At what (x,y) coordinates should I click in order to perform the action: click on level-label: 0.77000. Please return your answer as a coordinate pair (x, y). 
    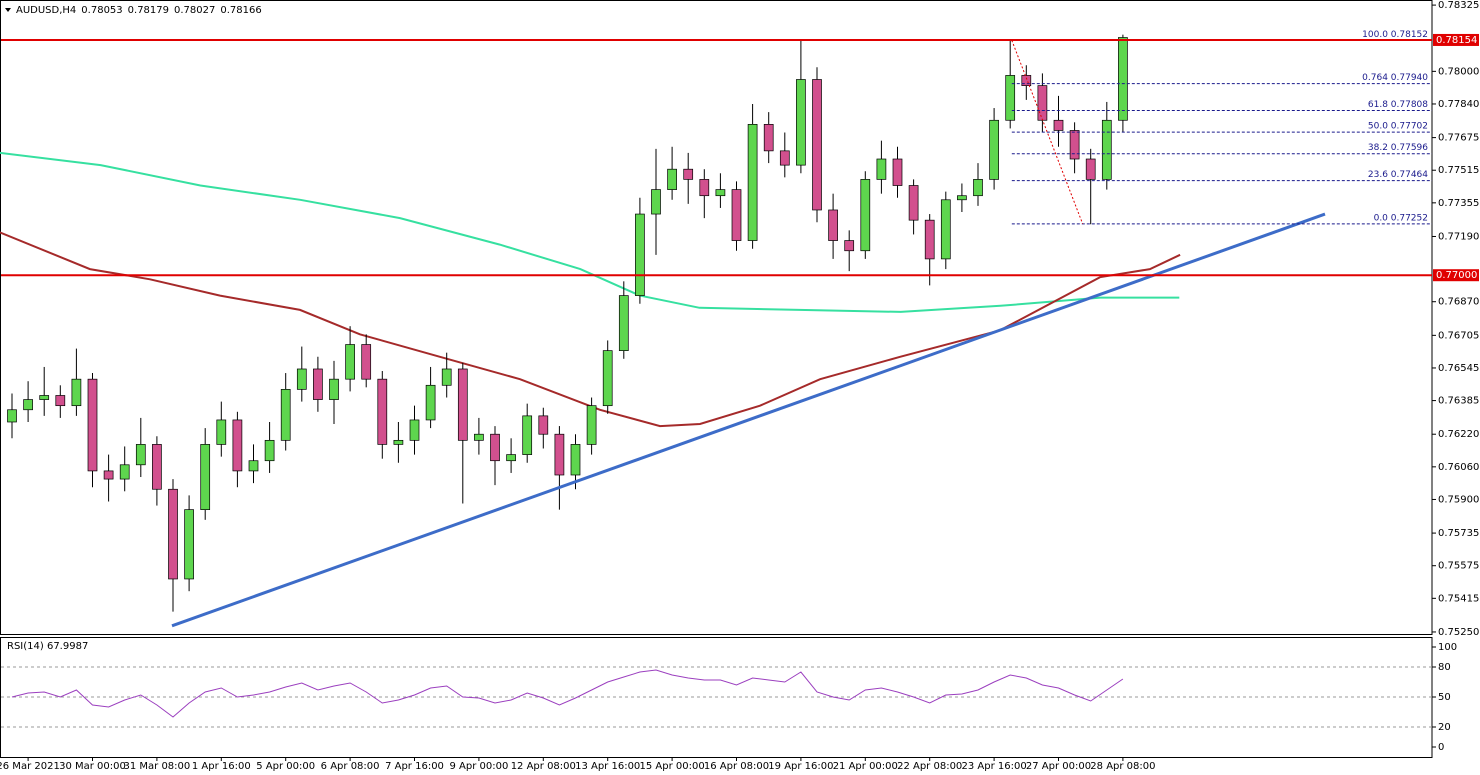
    Looking at the image, I should click on (1456, 275).